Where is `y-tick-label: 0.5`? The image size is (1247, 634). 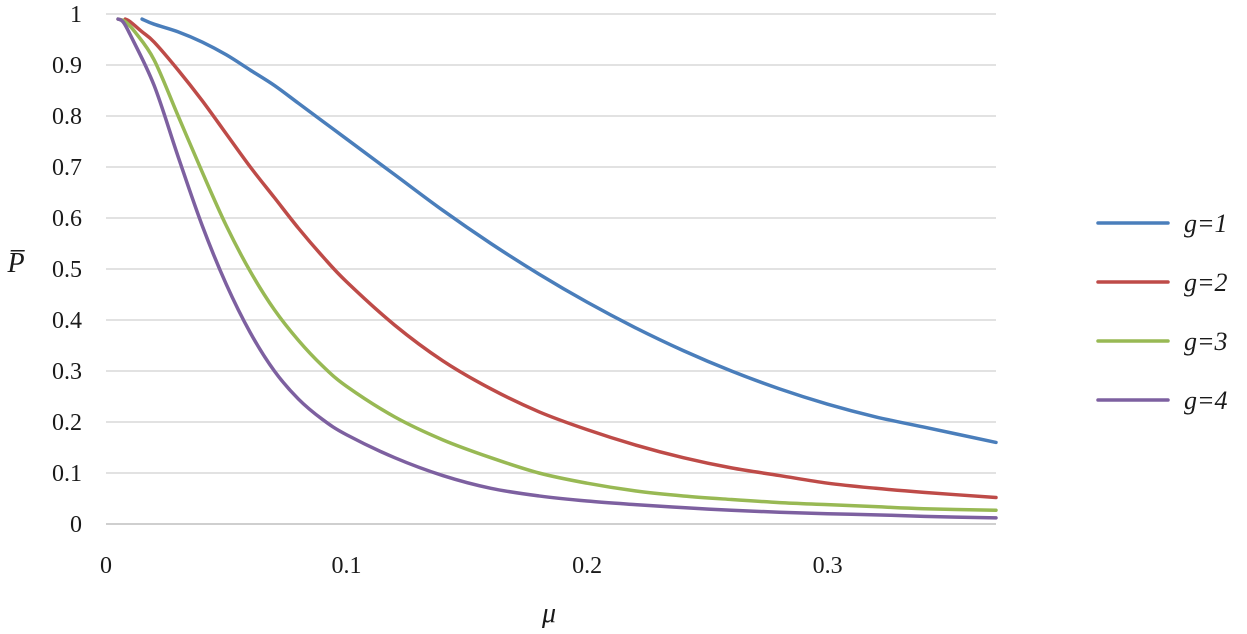
y-tick-label: 0.5 is located at coordinates (67, 270).